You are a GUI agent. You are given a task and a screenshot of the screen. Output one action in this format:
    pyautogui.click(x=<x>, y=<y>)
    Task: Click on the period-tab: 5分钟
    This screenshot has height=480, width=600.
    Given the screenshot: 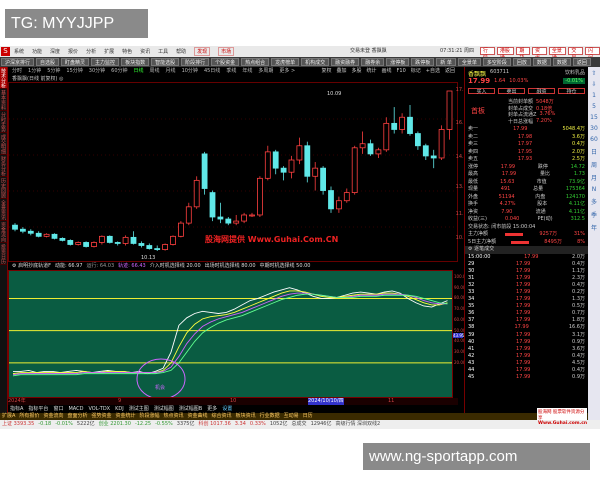 What is the action you would take?
    pyautogui.click(x=54, y=71)
    